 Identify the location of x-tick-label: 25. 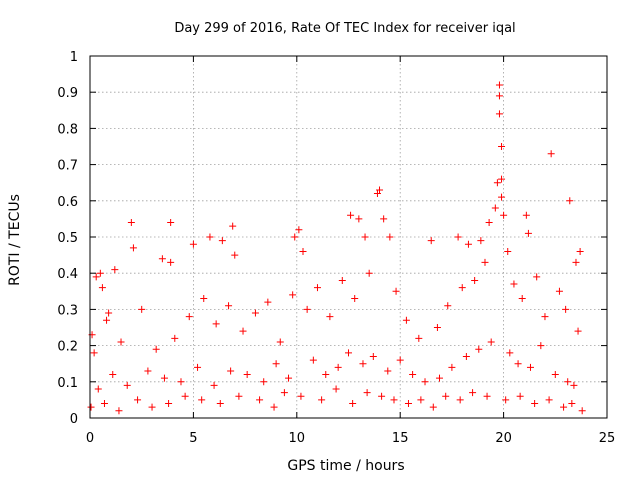
(607, 438).